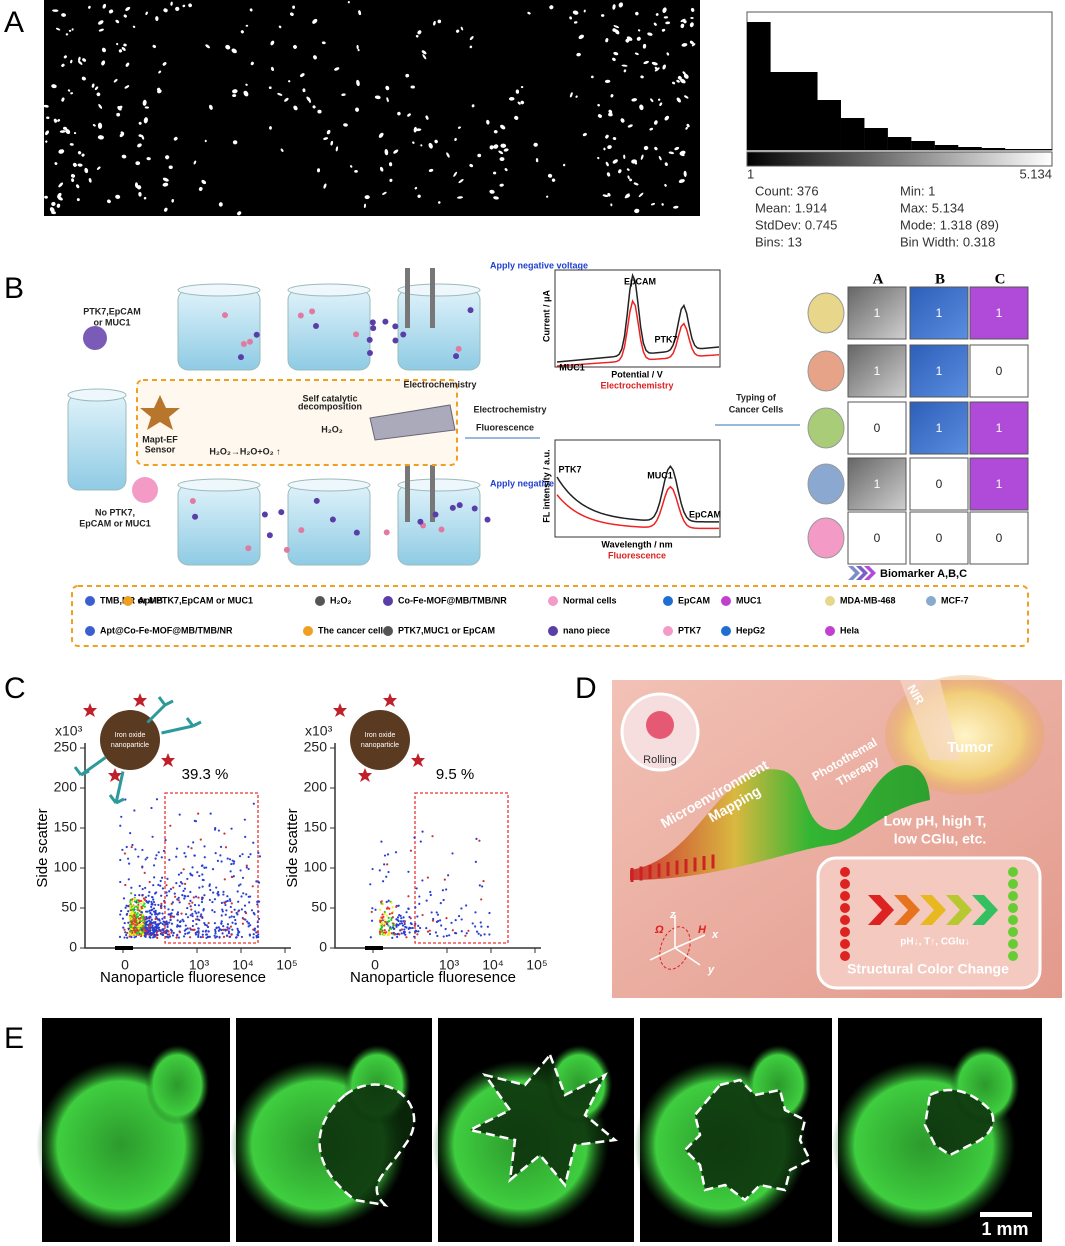 The height and width of the screenshot is (1246, 1065). I want to click on tissue-lobe, so click(177, 1085).